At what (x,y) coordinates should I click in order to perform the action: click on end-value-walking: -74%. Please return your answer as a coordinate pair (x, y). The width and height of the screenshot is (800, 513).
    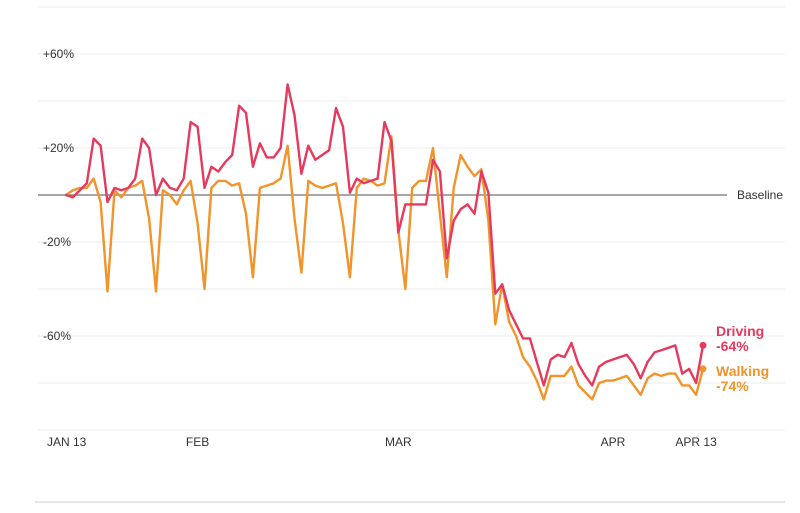
    Looking at the image, I should click on (732, 386).